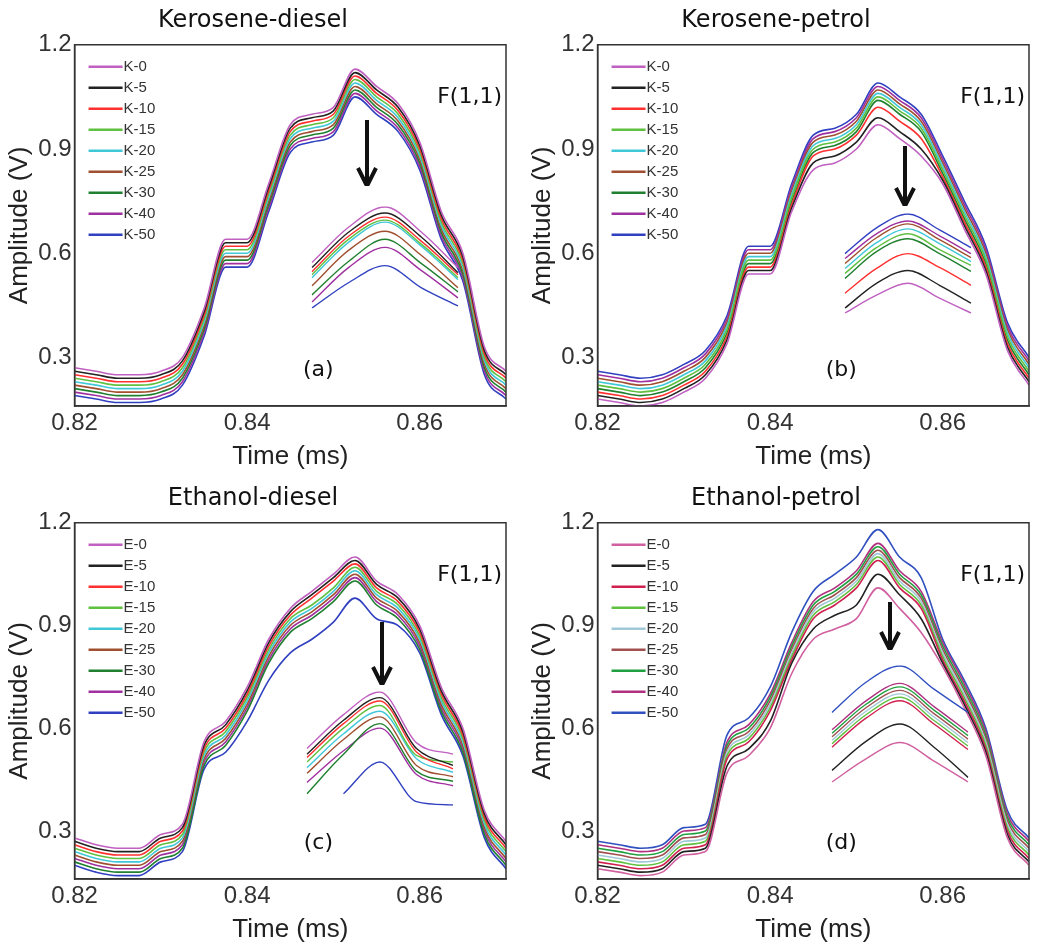 The height and width of the screenshot is (949, 1043). Describe the element at coordinates (776, 496) in the screenshot. I see `chart-title: Ethanol-petrol` at that location.